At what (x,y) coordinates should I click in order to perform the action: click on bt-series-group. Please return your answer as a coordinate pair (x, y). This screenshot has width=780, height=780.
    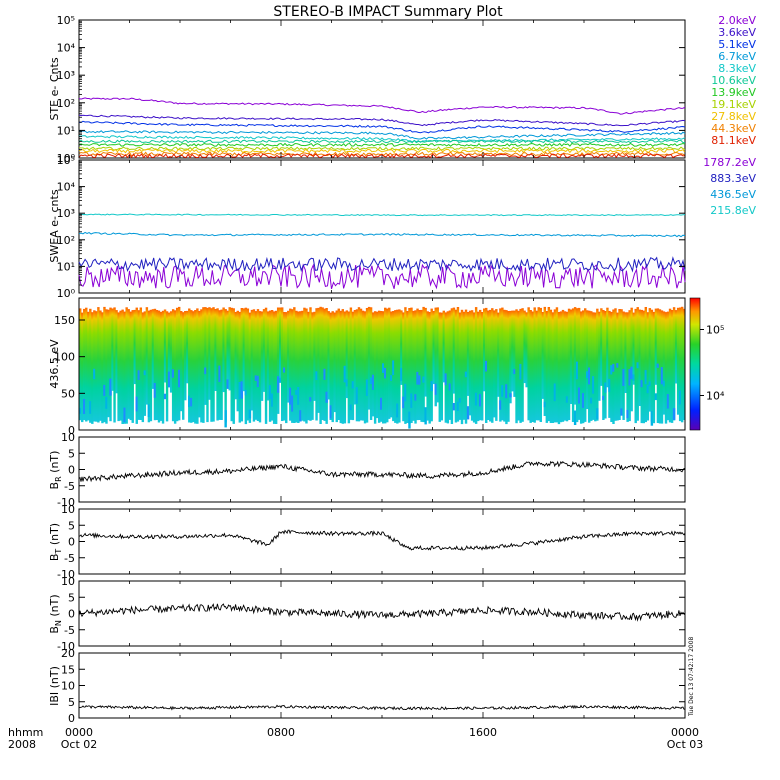
    Looking at the image, I should click on (382, 540).